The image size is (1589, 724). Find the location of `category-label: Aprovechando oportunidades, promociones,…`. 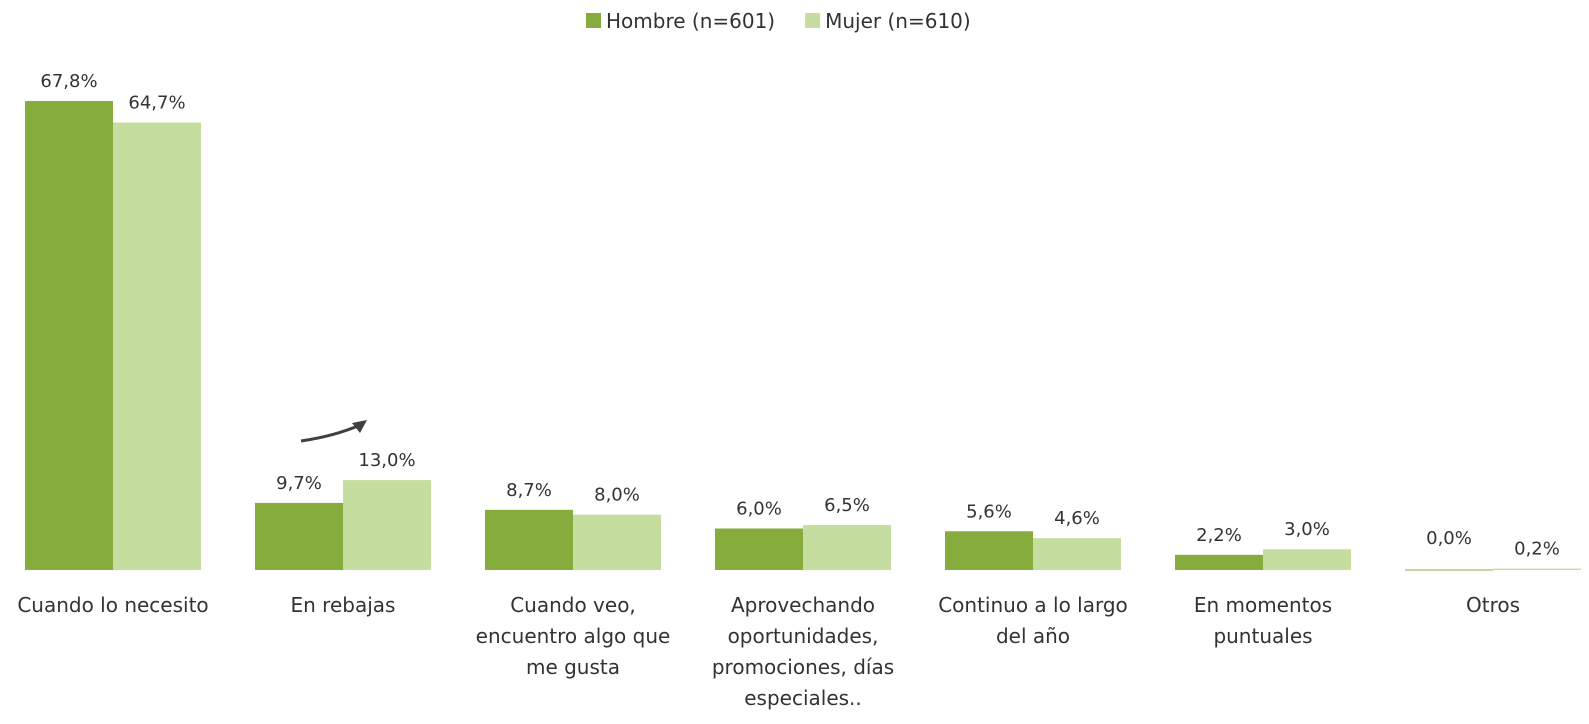

category-label: Aprovechando oportunidades, promociones,… is located at coordinates (803, 651).